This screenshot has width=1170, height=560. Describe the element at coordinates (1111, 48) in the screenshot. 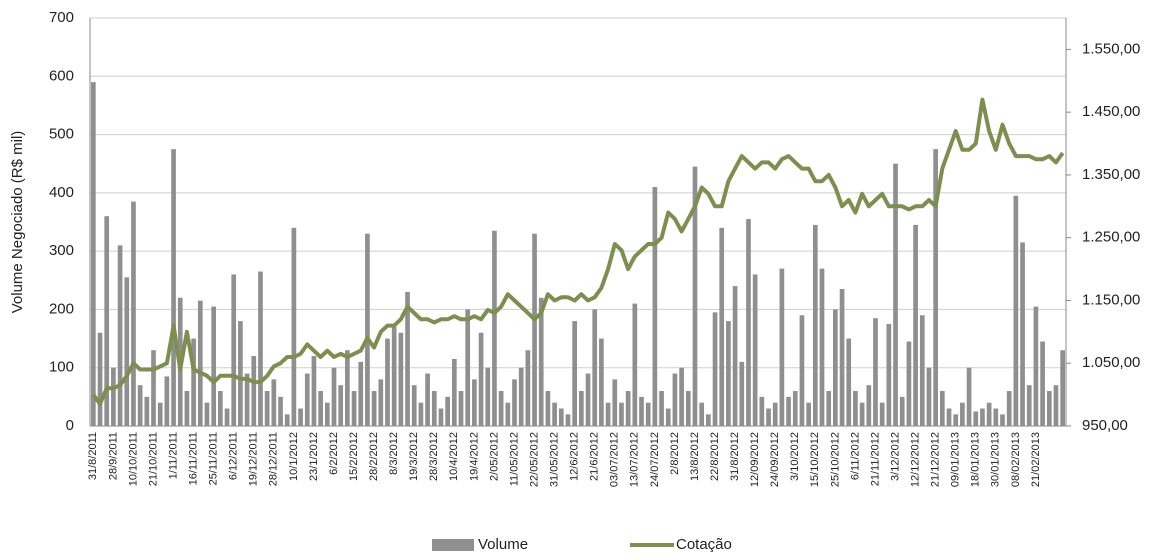

I see `y2-tick-label: 1.550,00` at that location.